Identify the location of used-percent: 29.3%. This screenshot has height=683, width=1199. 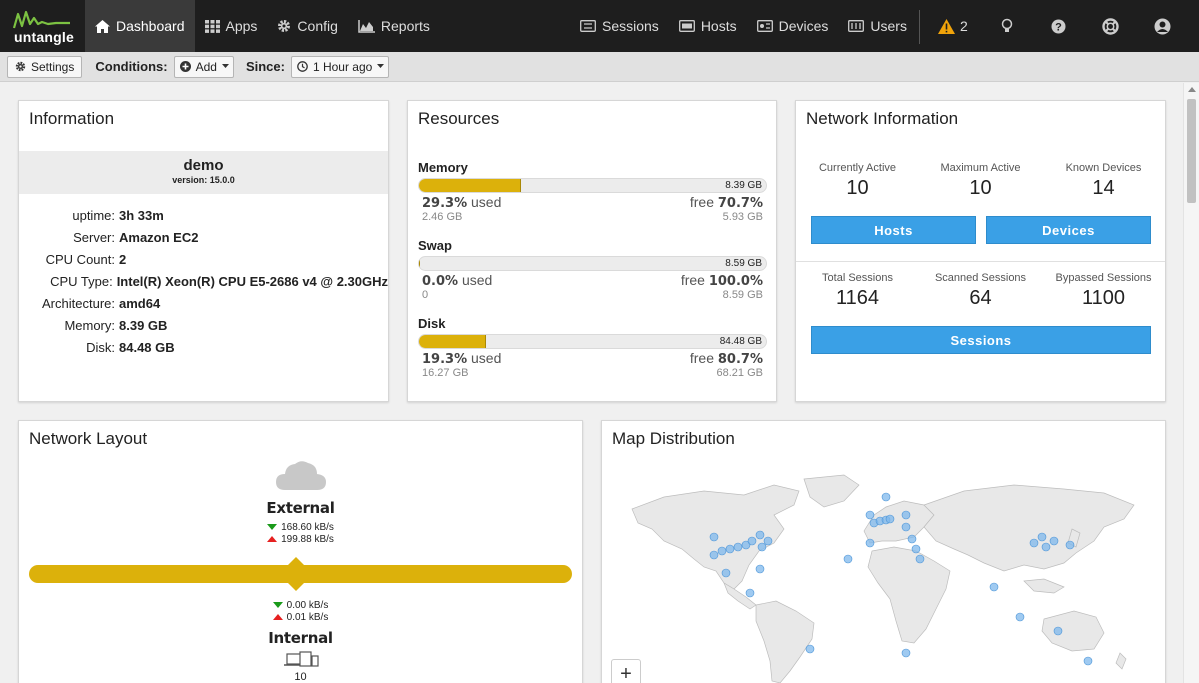
(445, 203).